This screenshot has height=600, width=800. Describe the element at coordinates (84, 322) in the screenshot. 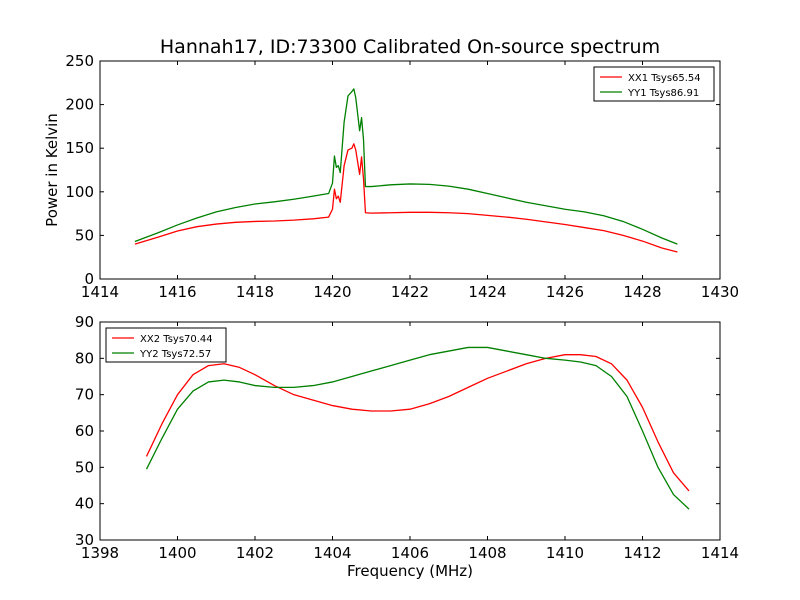

I see `y-tick-label: 90` at that location.